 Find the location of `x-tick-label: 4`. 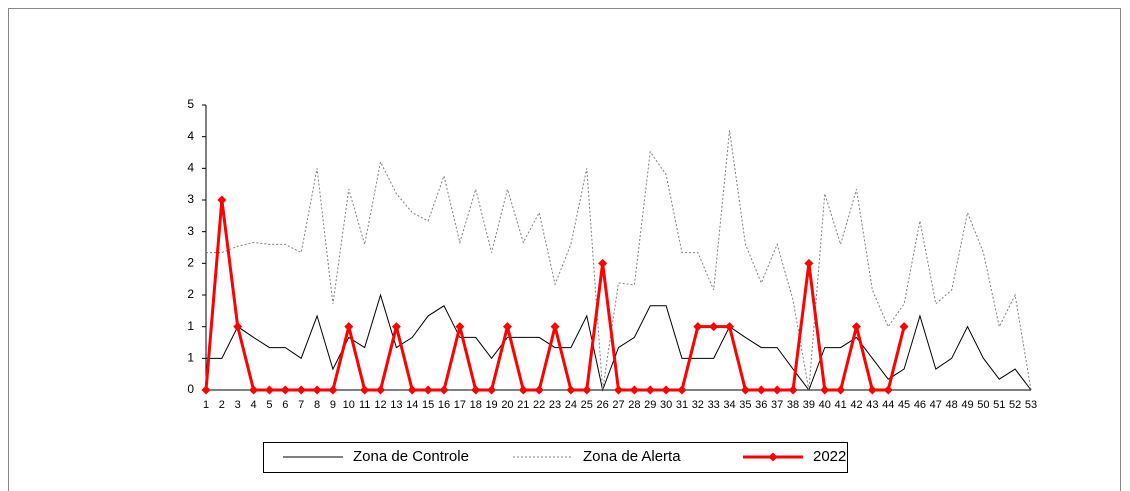

x-tick-label: 4 is located at coordinates (254, 405).